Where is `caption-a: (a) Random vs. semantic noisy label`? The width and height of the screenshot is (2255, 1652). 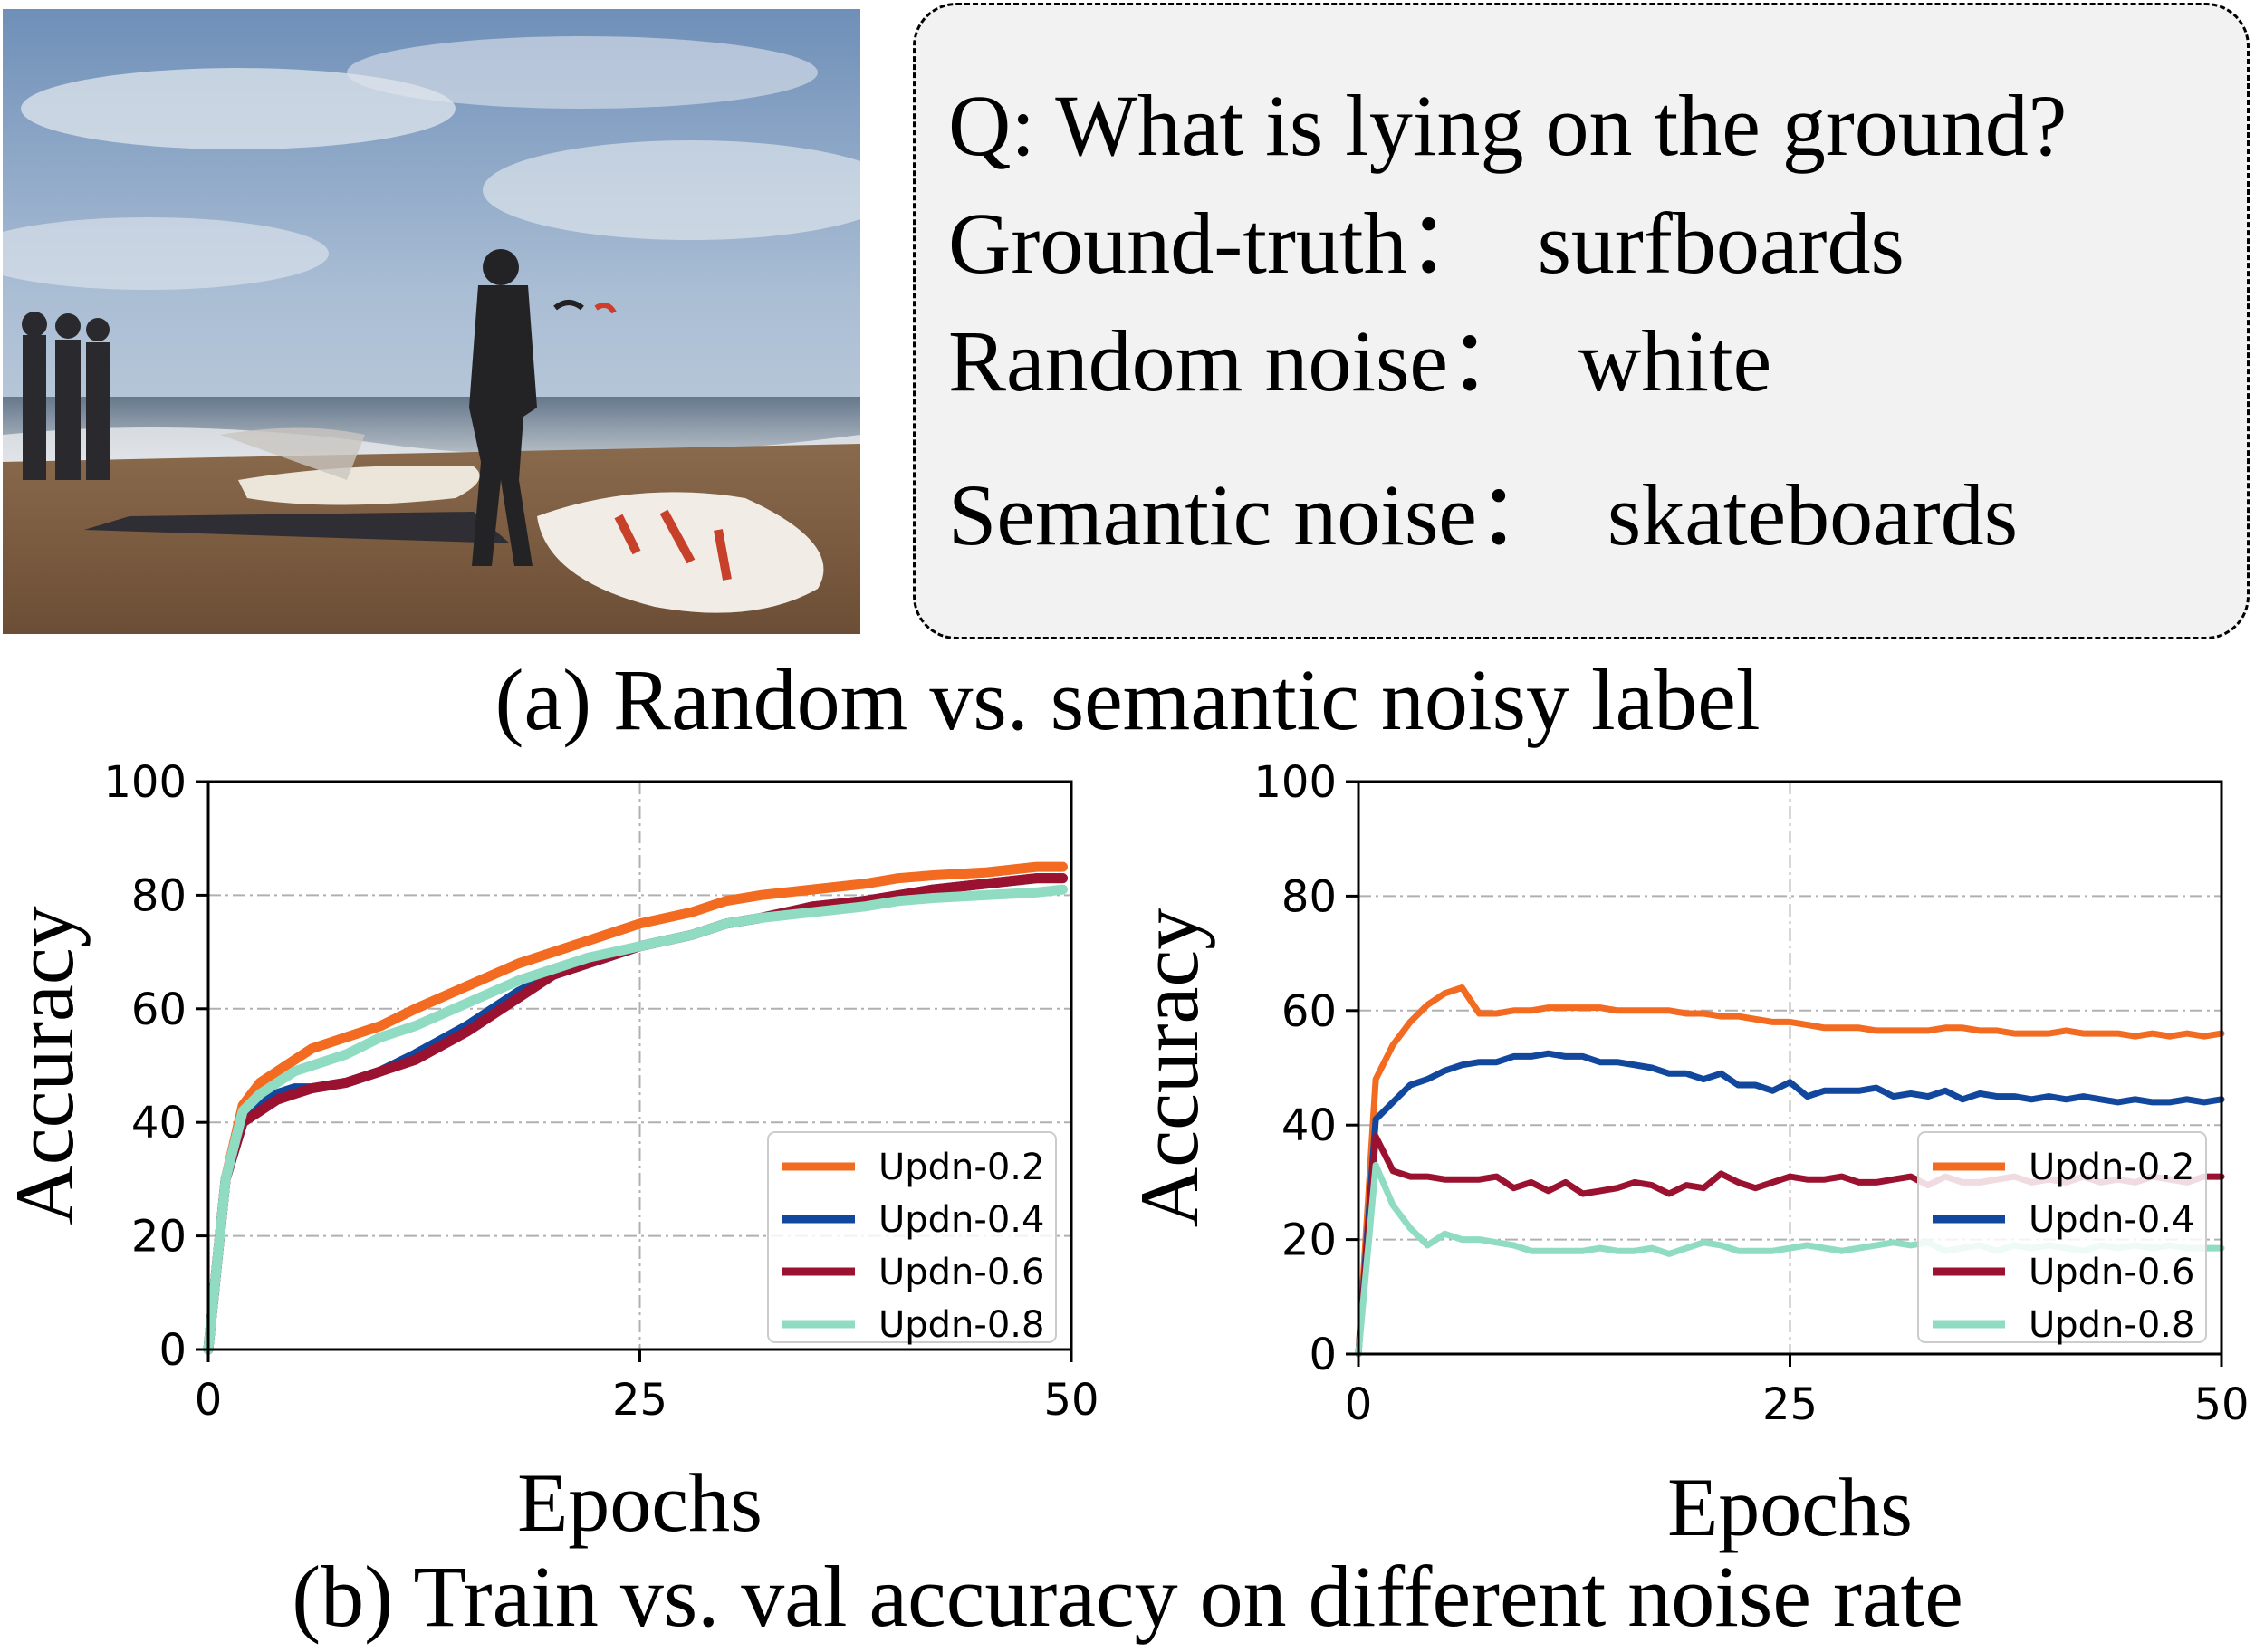
caption-a: (a) Random vs. semantic noisy label is located at coordinates (1127, 699).